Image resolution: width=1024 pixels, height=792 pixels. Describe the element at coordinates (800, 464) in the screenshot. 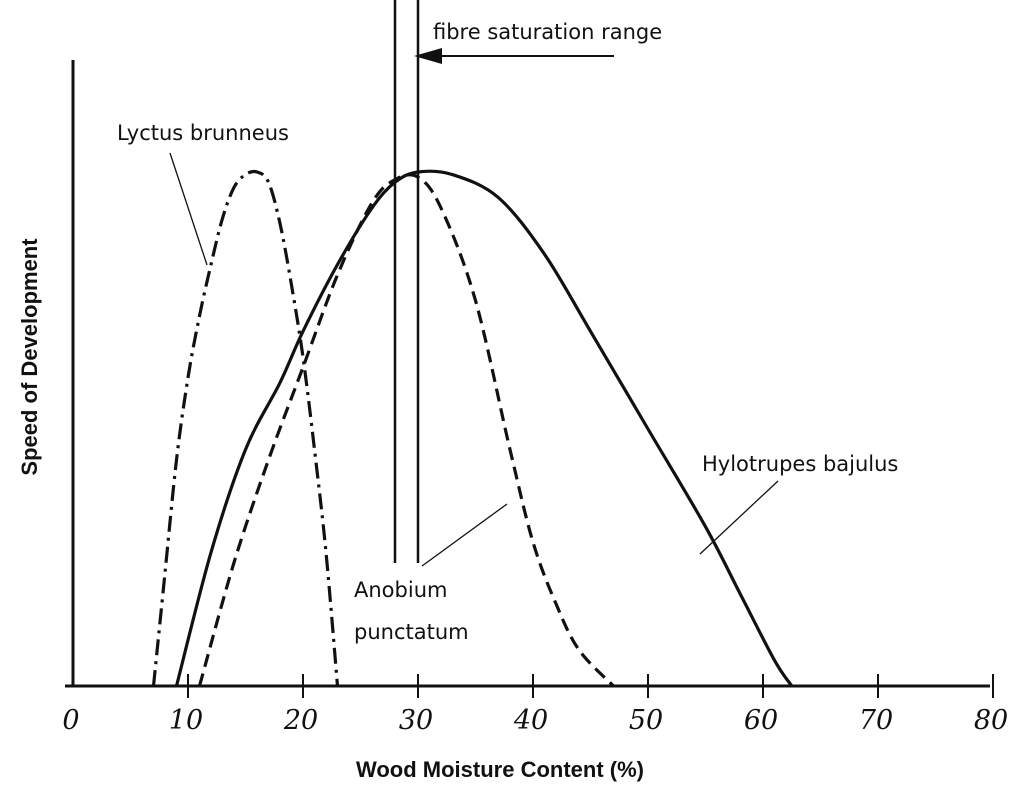

I see `label-hylotrupes-bajulus: Hylotrupes bajulus` at that location.